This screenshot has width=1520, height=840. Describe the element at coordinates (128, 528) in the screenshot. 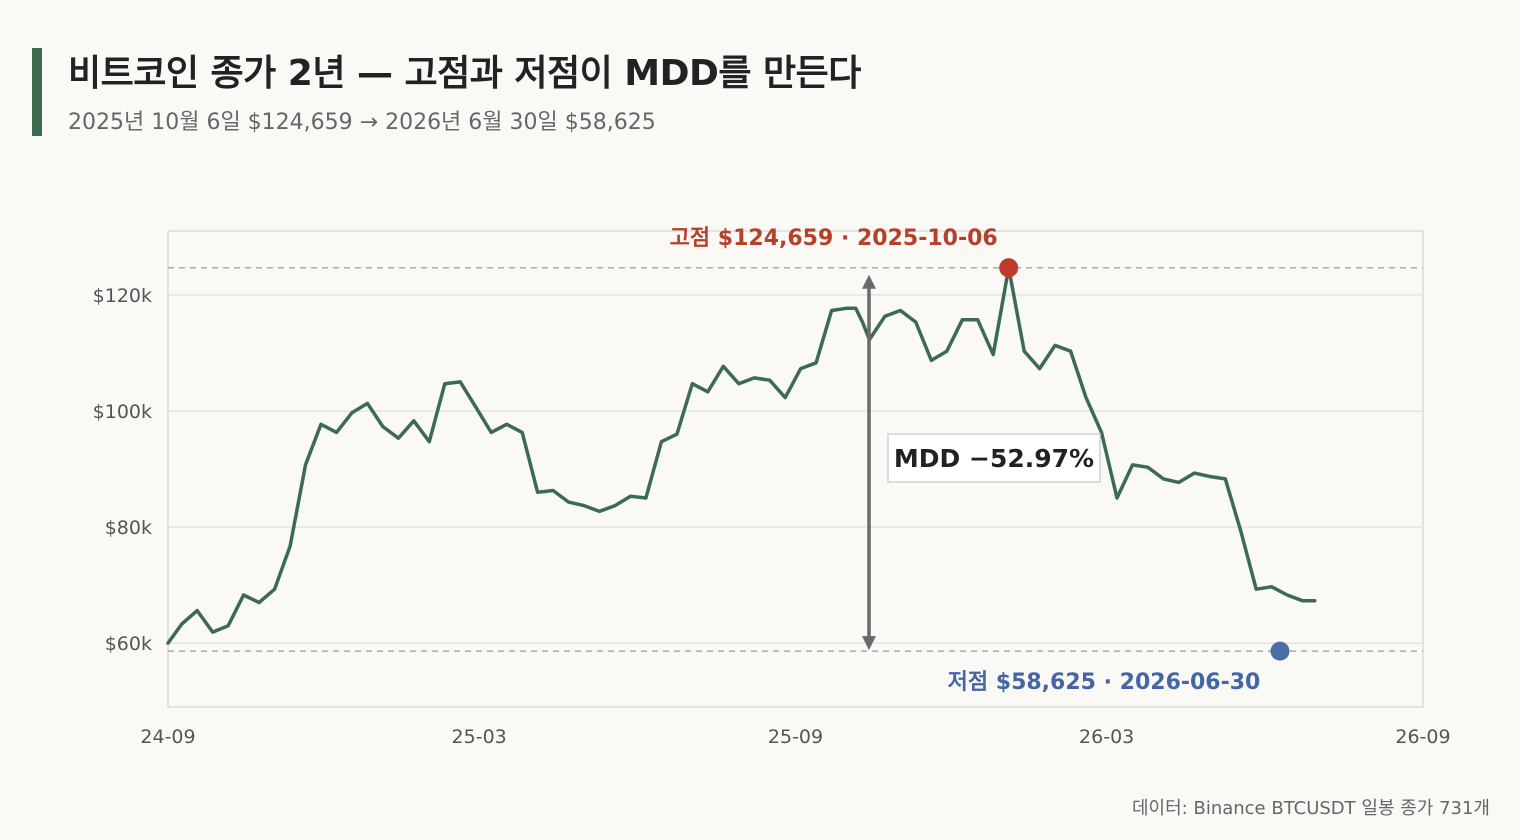

I see `y-tick-label: $80k` at that location.